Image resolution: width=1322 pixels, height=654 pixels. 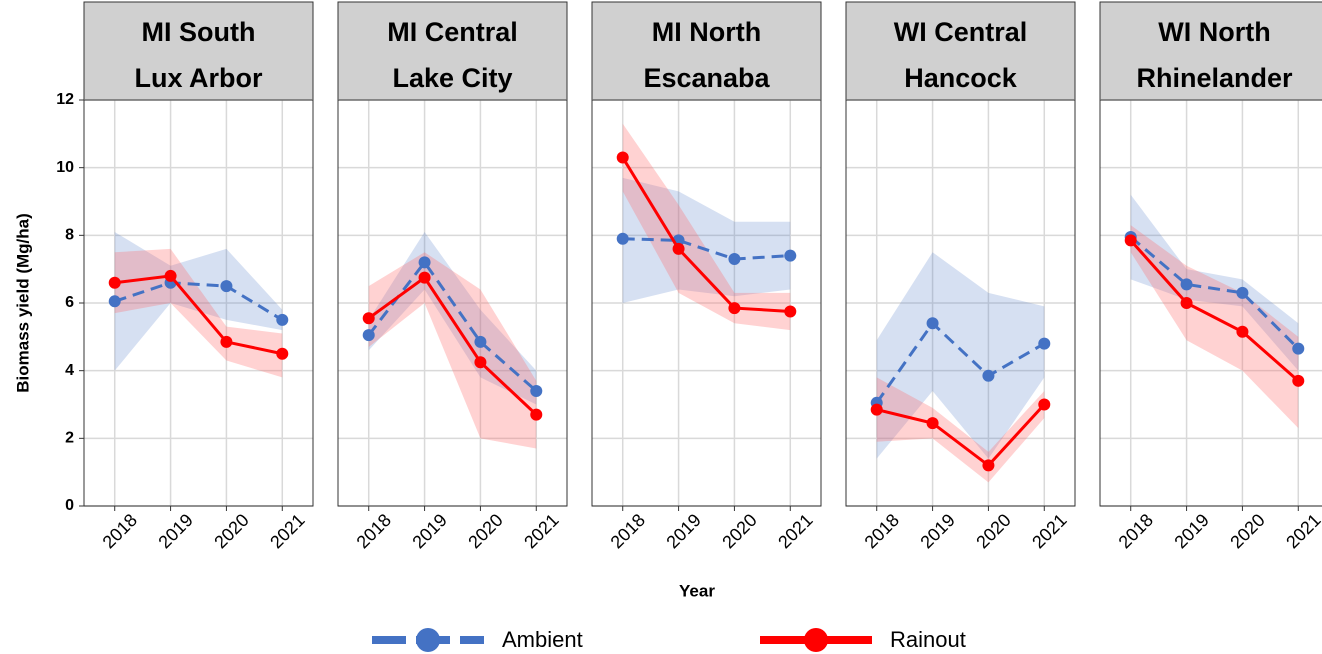 What do you see at coordinates (22, 302) in the screenshot?
I see `y-axis-label: Biomass yield (Mg/ha)` at bounding box center [22, 302].